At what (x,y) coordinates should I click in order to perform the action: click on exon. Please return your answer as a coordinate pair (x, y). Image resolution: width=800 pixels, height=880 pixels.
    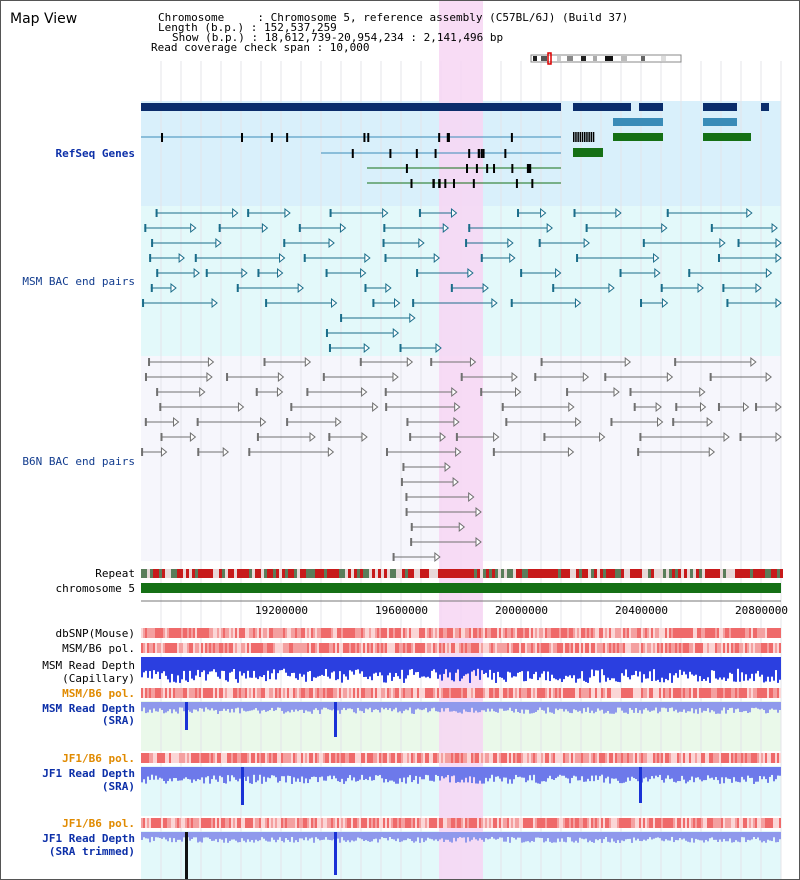
    Looking at the image, I should click on (467, 168).